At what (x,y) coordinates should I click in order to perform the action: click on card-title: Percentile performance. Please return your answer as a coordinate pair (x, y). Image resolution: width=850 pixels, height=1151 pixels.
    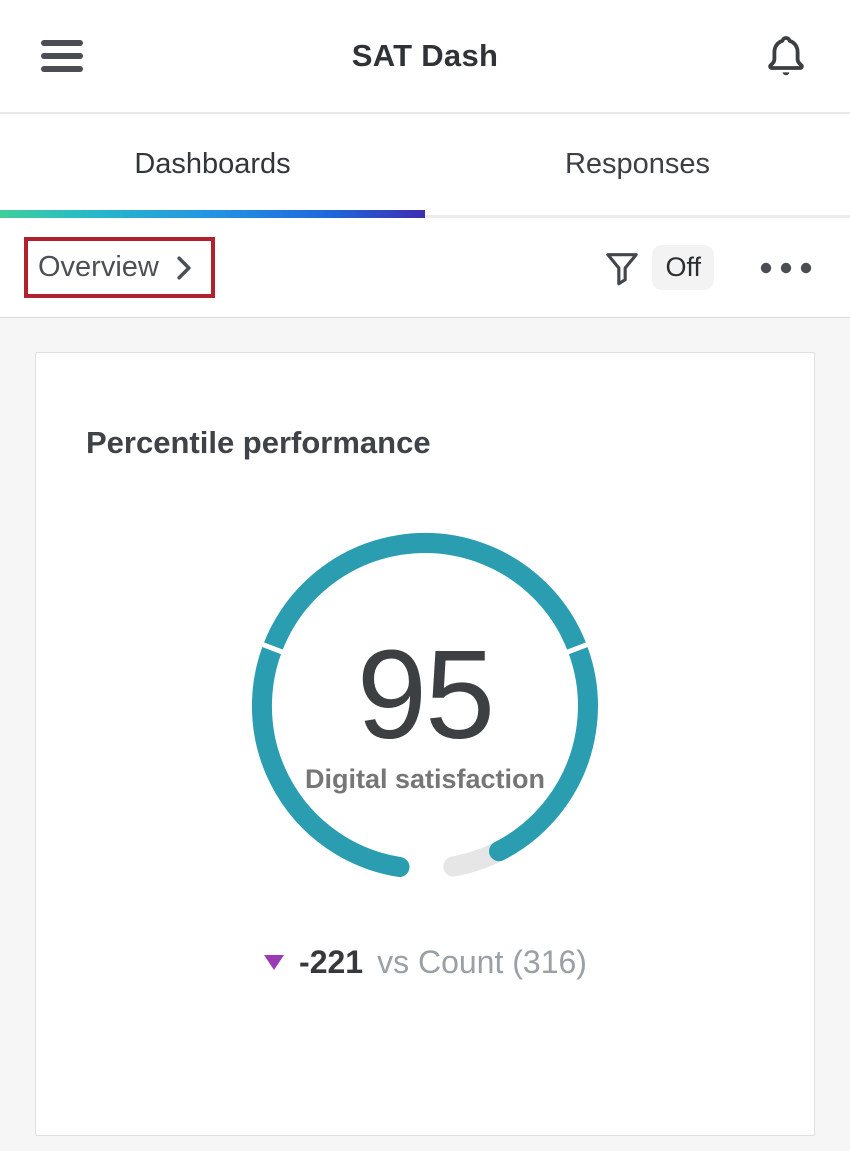
    Looking at the image, I should click on (258, 442).